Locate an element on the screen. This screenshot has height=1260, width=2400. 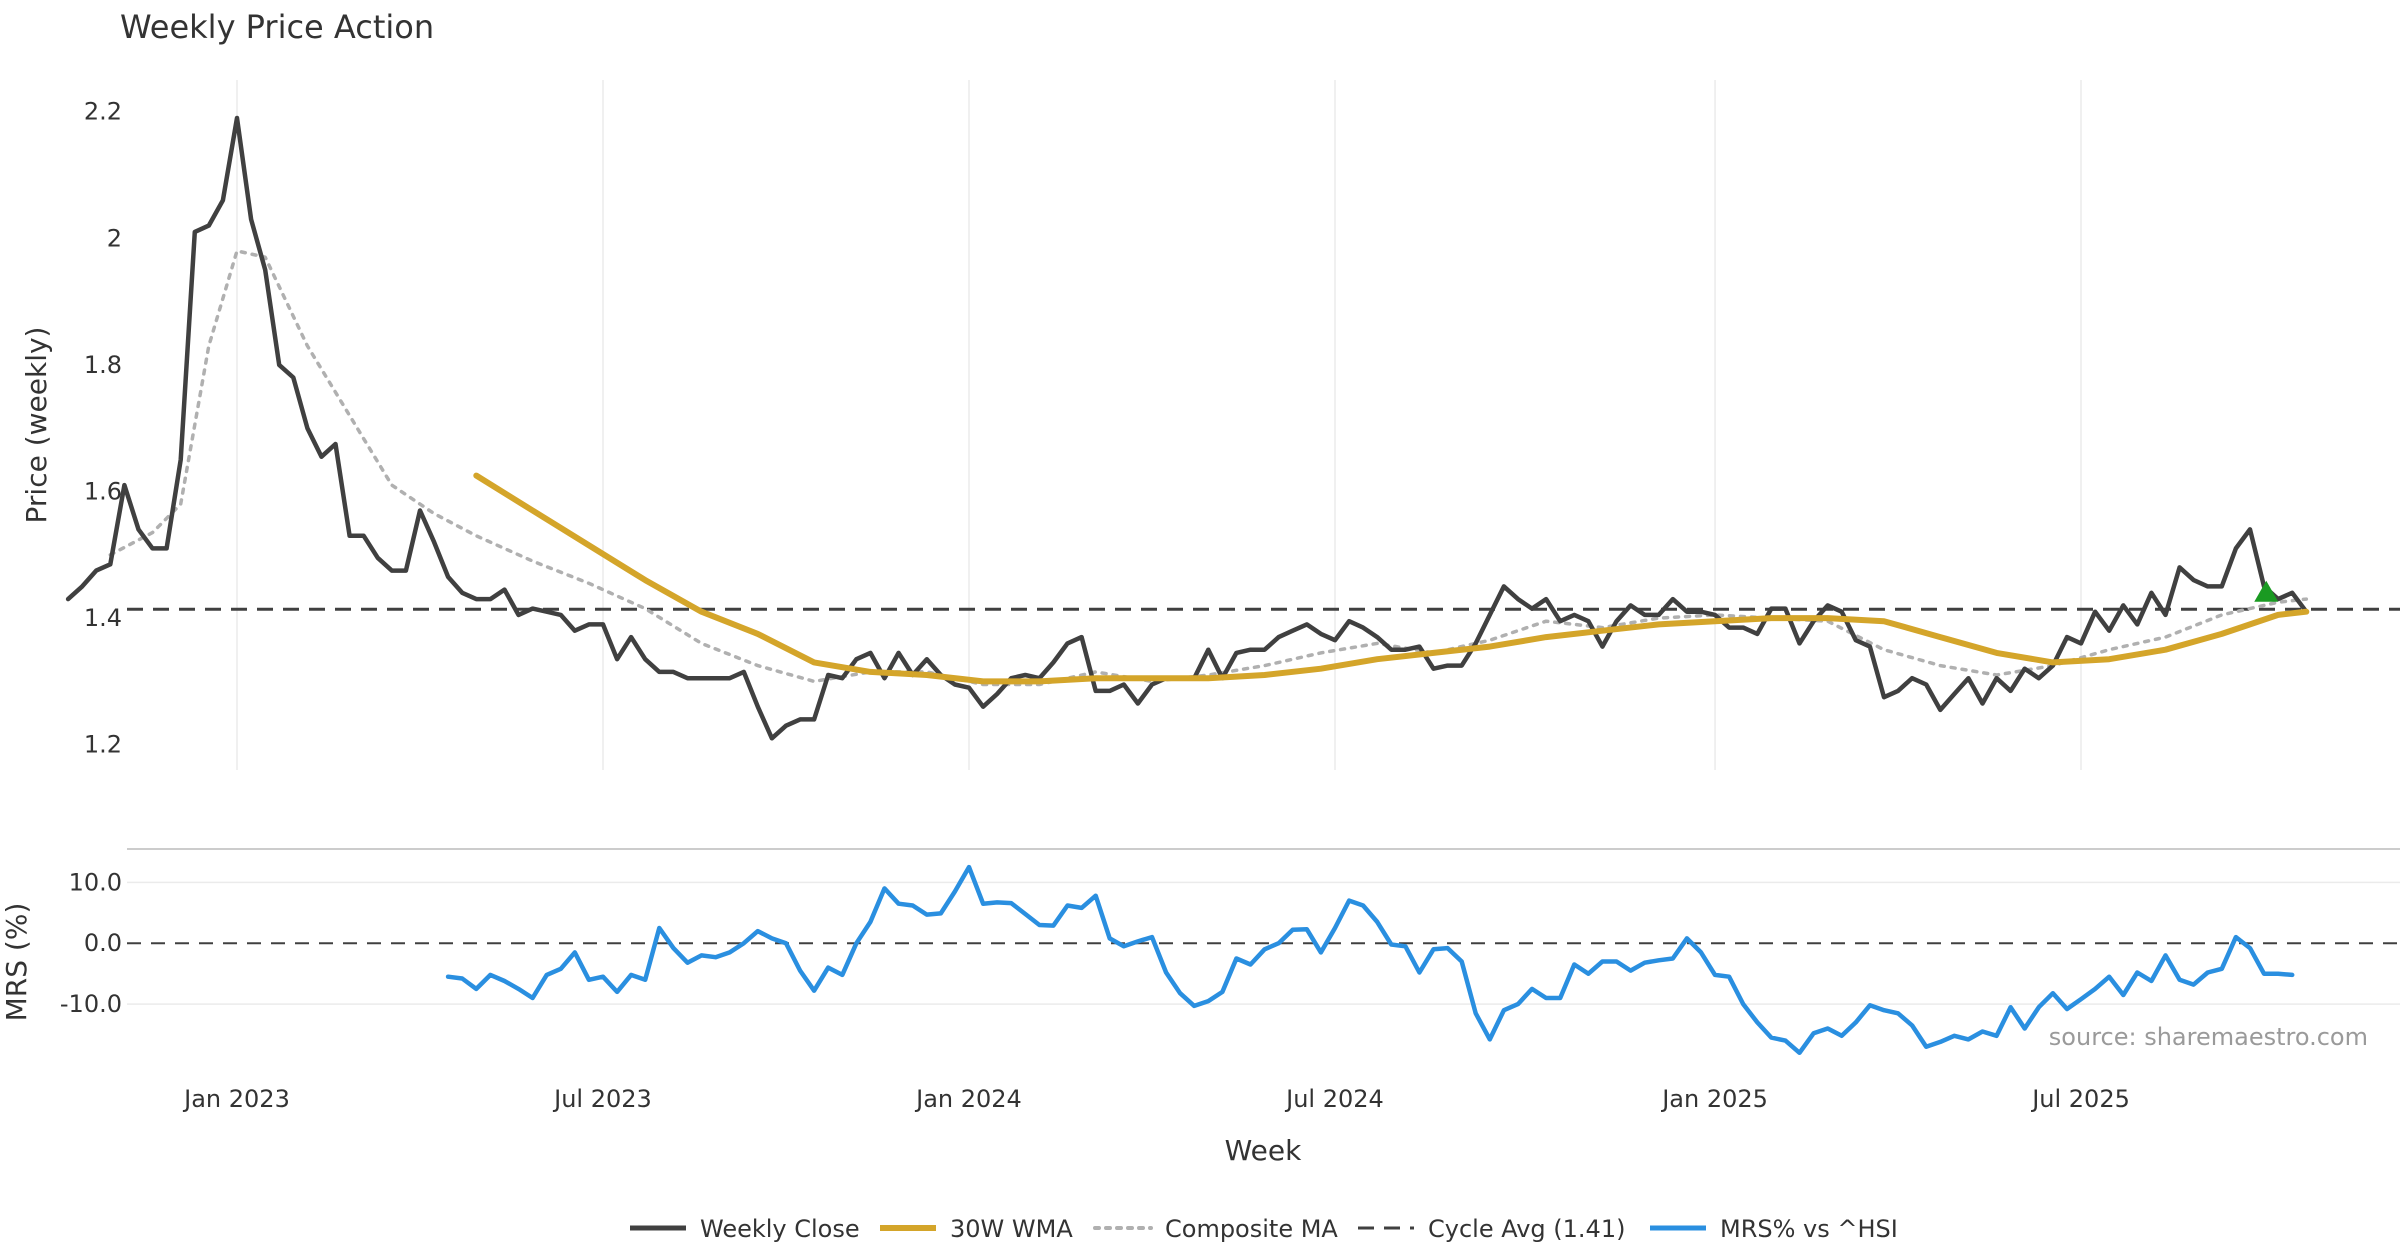
mrs-series is located at coordinates (1370, 960).